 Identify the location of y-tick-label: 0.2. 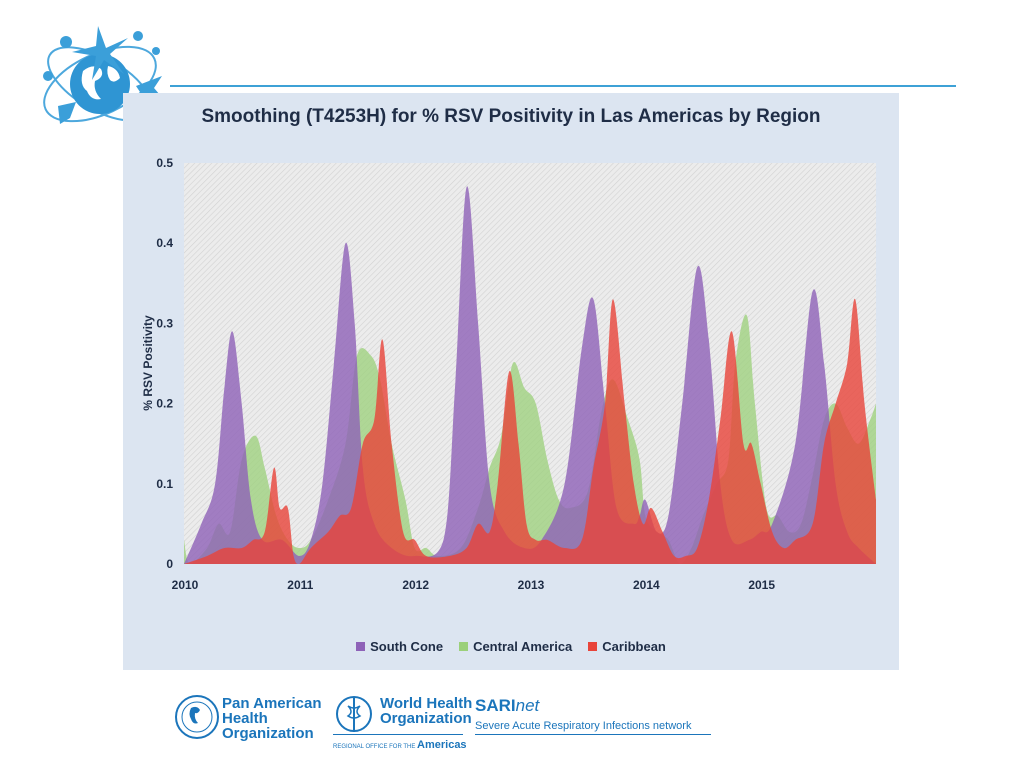
(164, 404).